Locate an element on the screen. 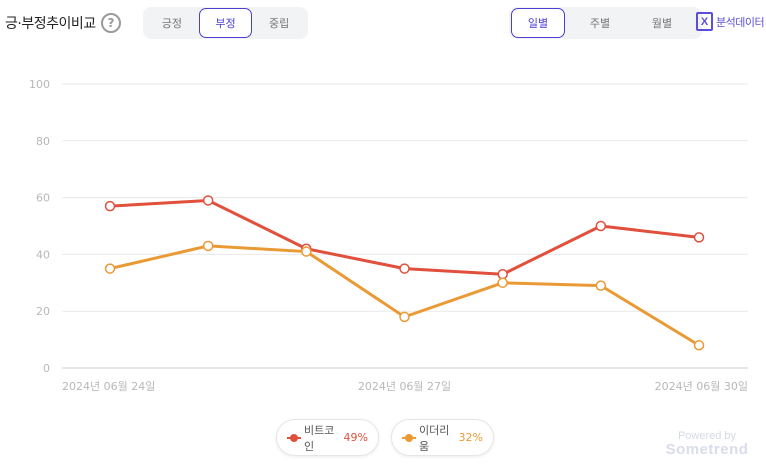 This screenshot has width=766, height=469. x-tick-label-1: 2024년 06월 27일 is located at coordinates (404, 386).